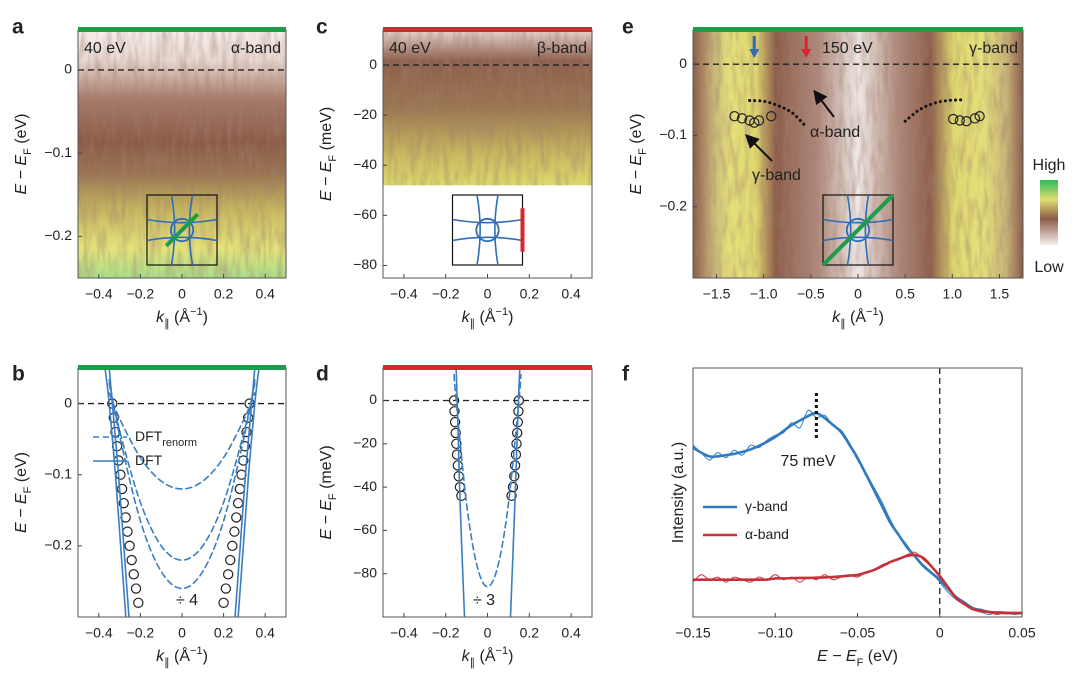 Image resolution: width=1080 pixels, height=686 pixels. What do you see at coordinates (843, 324) in the screenshot?
I see `label-part: ∥` at bounding box center [843, 324].